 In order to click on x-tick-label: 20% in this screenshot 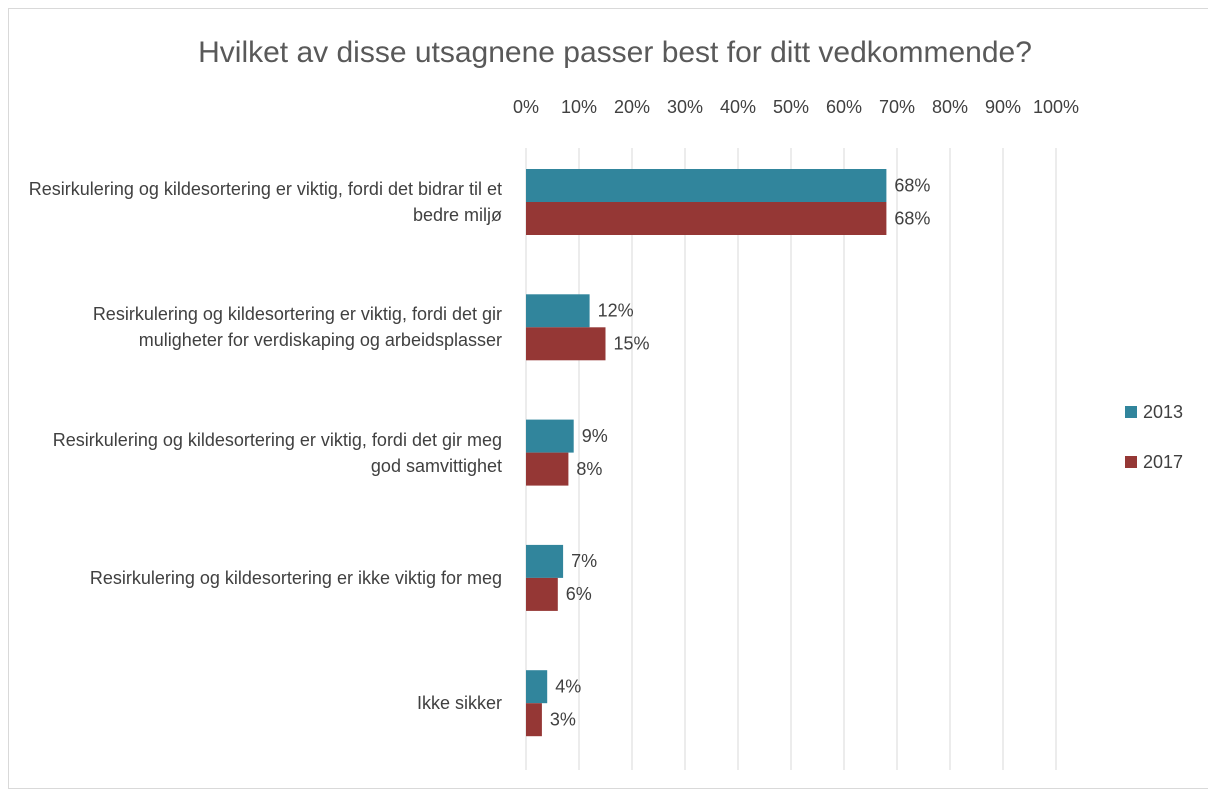, I will do `click(632, 107)`.